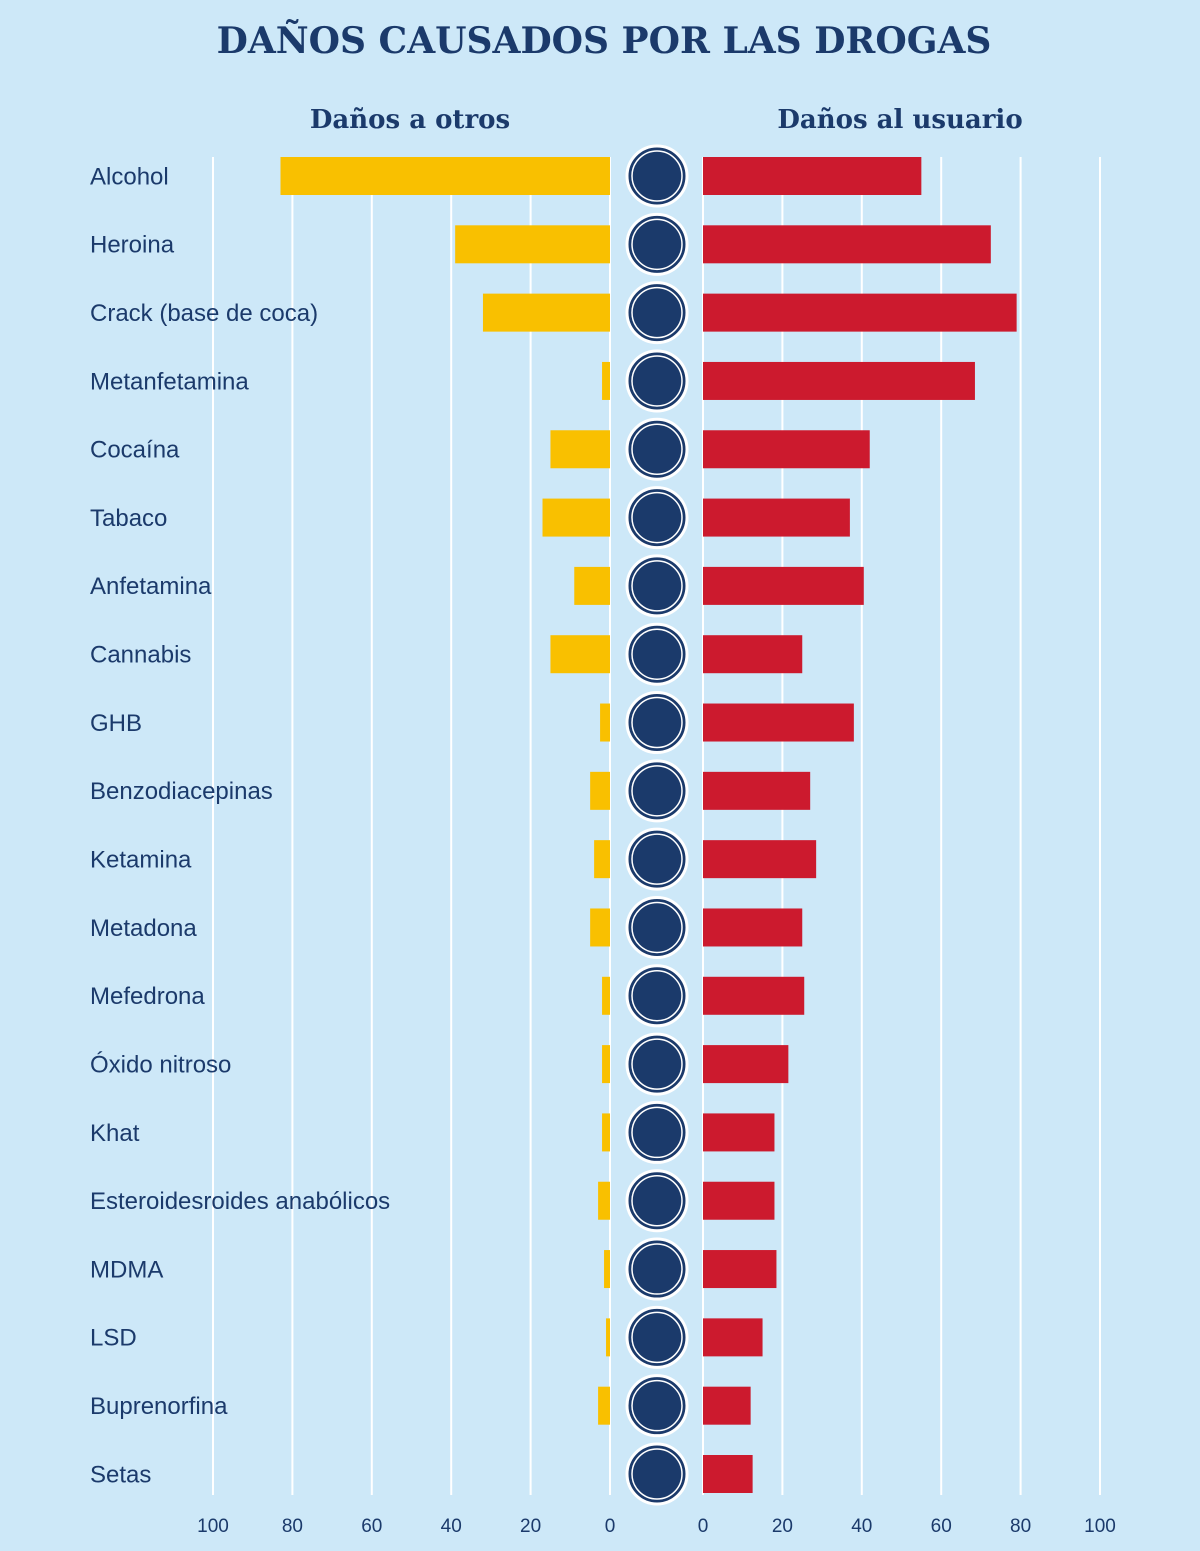 Image resolution: width=1200 pixels, height=1551 pixels. What do you see at coordinates (143, 928) in the screenshot?
I see `category-label: Metadona` at bounding box center [143, 928].